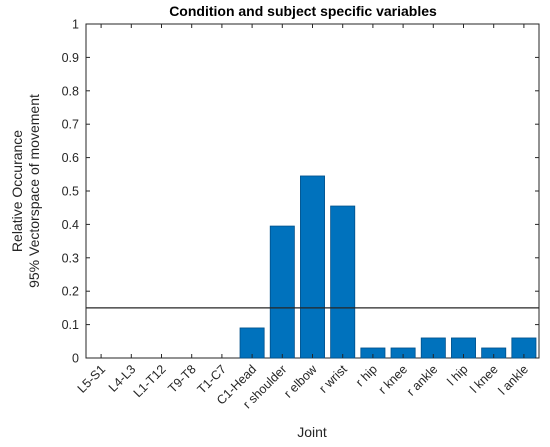  Describe the element at coordinates (70, 158) in the screenshot. I see `y-tick-label: 0.6` at that location.